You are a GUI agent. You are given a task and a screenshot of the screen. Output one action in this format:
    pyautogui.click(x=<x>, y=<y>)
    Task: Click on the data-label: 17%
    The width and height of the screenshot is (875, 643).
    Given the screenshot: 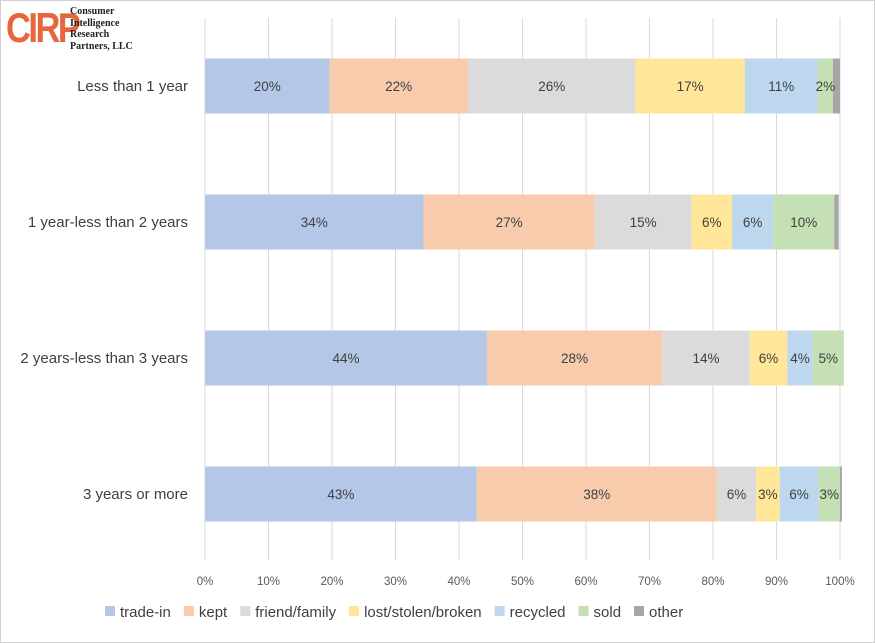 What is the action you would take?
    pyautogui.click(x=690, y=86)
    